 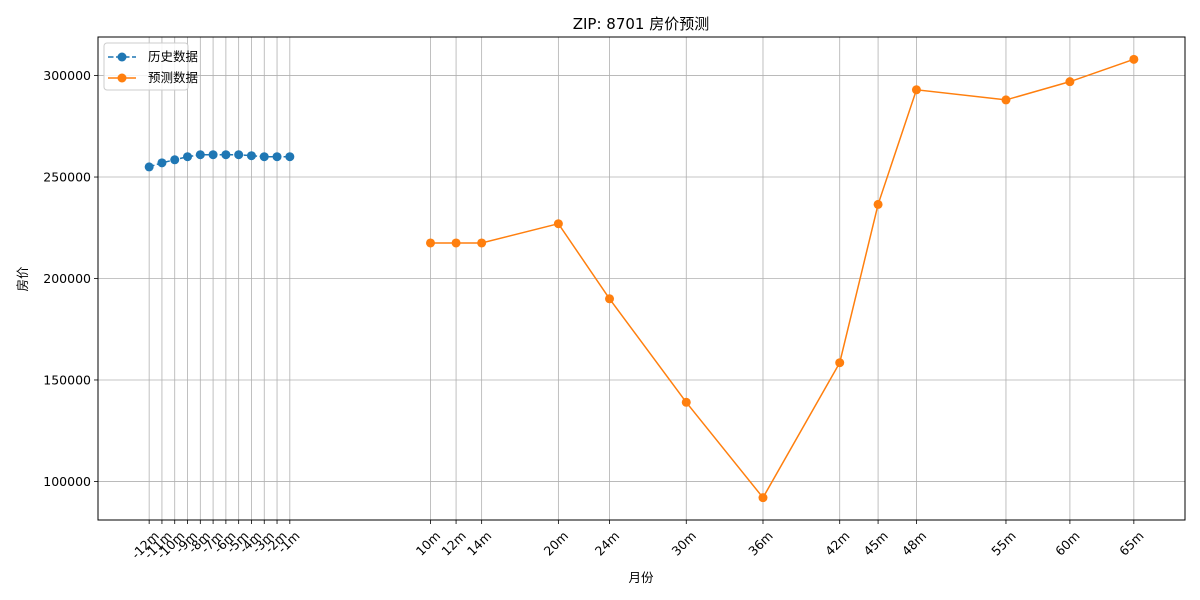 What do you see at coordinates (837, 543) in the screenshot?
I see `x-tick-label: 42m` at bounding box center [837, 543].